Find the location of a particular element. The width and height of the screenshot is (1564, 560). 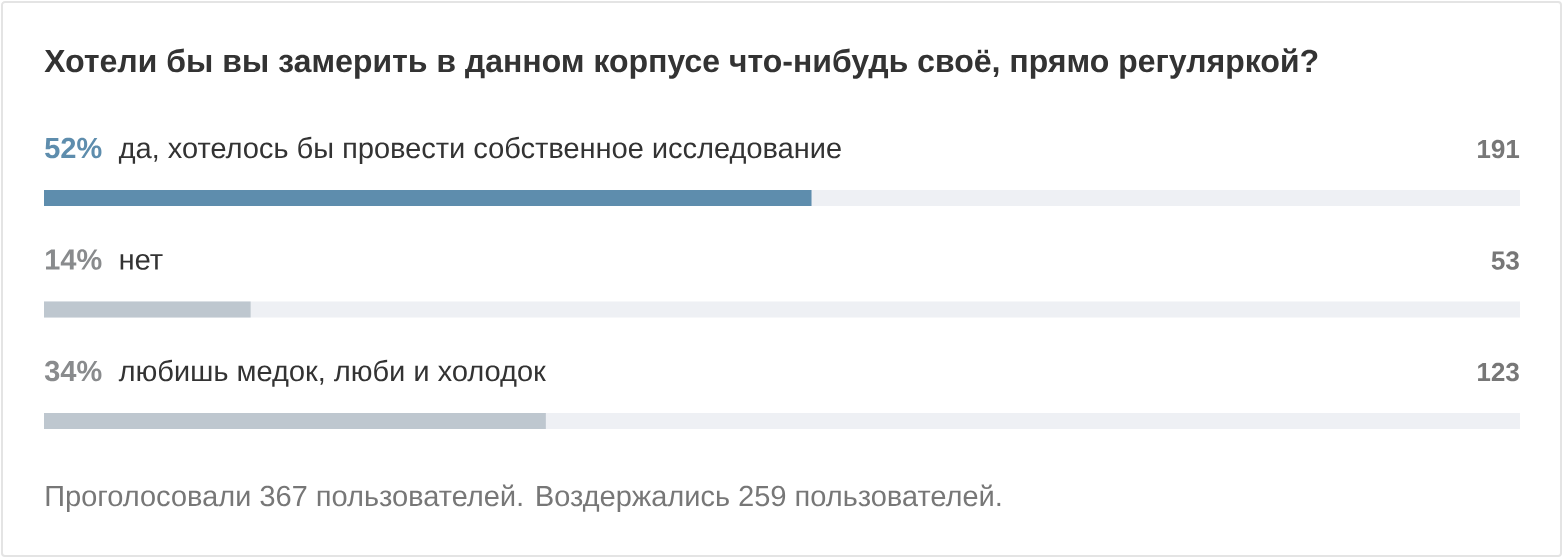

annotation: 53 is located at coordinates (1505, 260).